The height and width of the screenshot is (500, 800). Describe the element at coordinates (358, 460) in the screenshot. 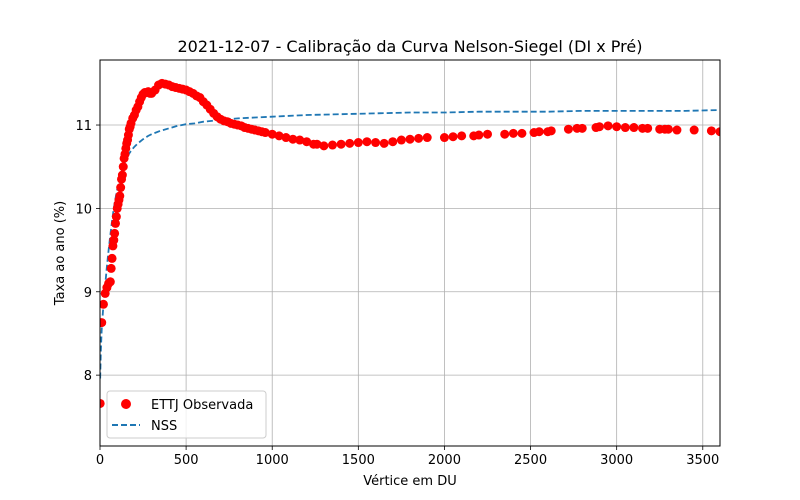

I see `x-tick-label: 1500` at that location.